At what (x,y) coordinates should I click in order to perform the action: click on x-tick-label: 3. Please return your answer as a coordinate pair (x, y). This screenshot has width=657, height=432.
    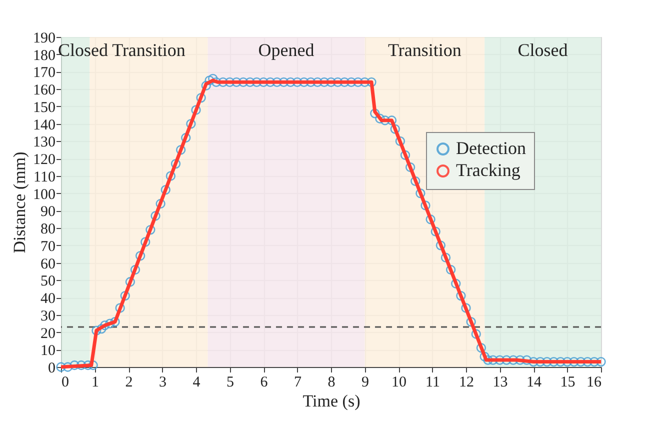
    Looking at the image, I should click on (162, 382).